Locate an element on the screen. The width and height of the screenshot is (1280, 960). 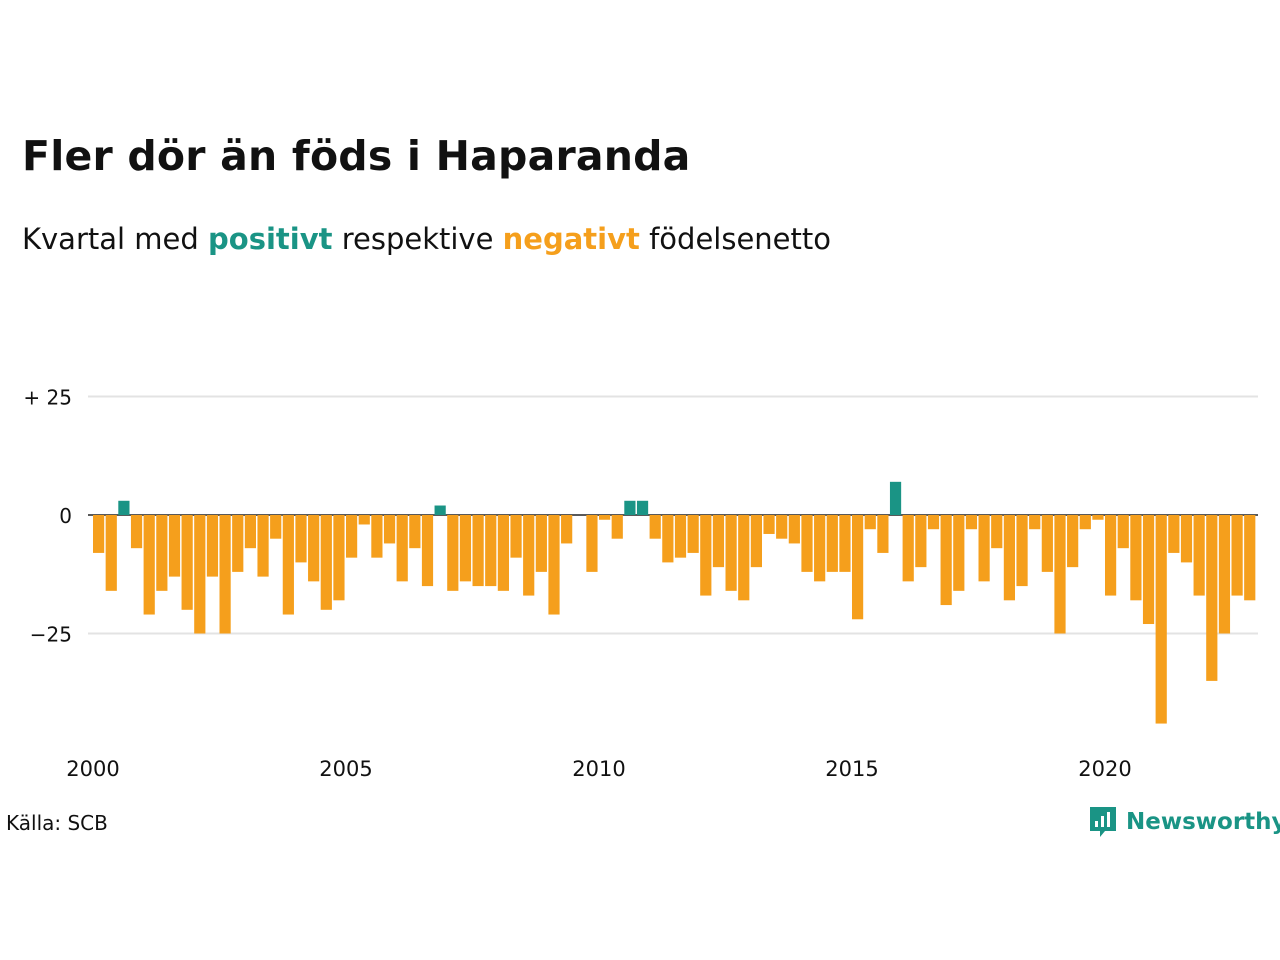
brand-name: Newsworthy is located at coordinates (1203, 822).